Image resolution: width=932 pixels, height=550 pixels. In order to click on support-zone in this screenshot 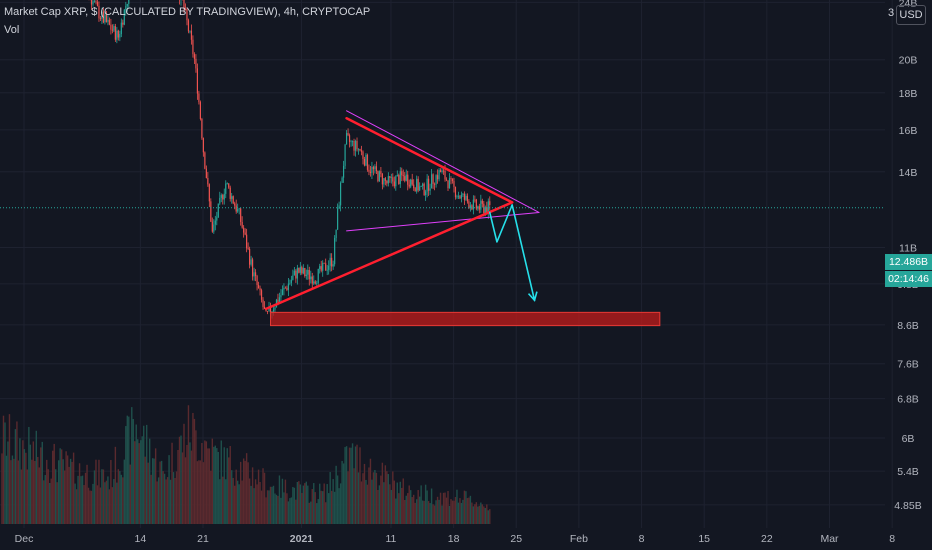, I will do `click(465, 319)`.